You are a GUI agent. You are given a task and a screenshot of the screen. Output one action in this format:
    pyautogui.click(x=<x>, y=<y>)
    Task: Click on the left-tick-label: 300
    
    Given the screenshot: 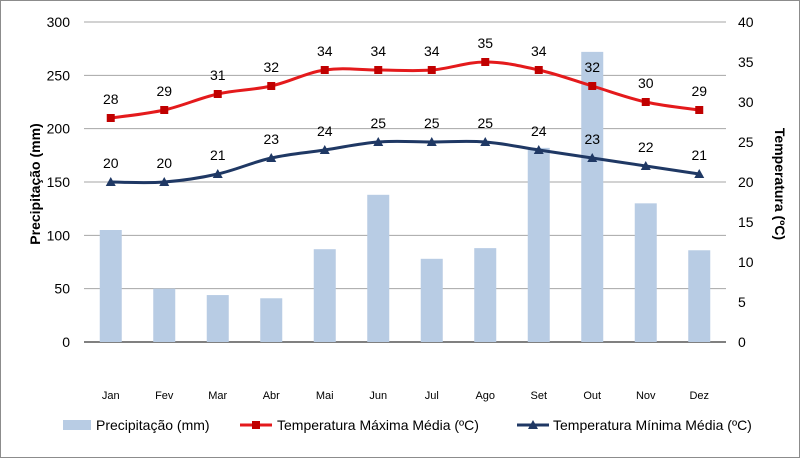 What is the action you would take?
    pyautogui.click(x=59, y=22)
    